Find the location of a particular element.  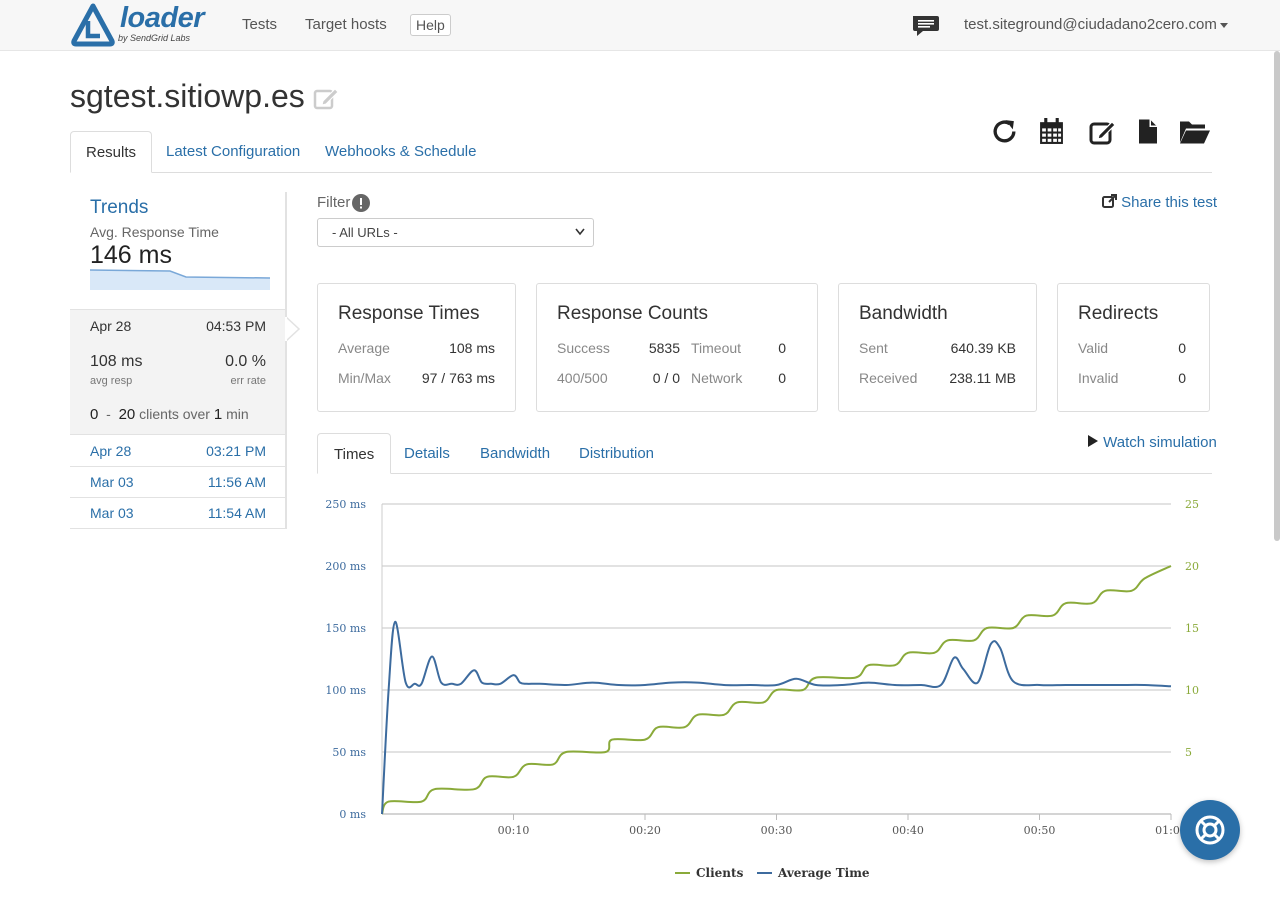

series-line-average-time is located at coordinates (776, 717).